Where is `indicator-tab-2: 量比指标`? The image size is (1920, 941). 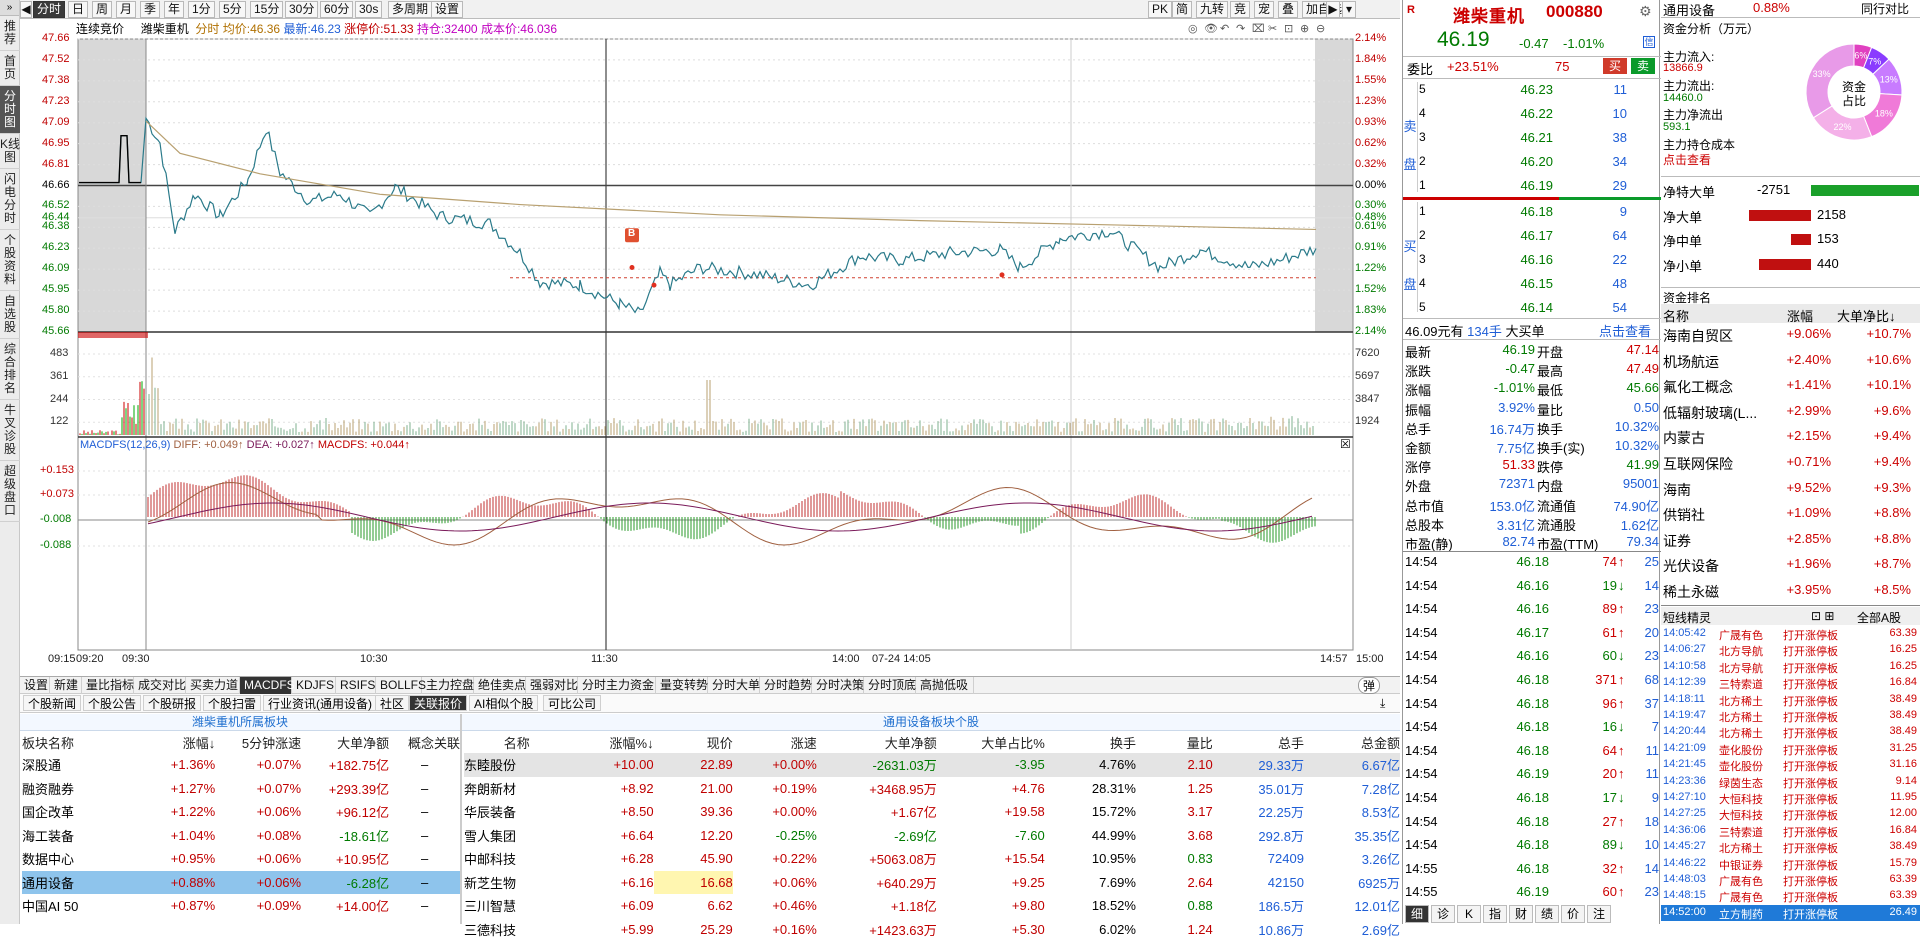
indicator-tab-2: 量比指标 is located at coordinates (108, 685).